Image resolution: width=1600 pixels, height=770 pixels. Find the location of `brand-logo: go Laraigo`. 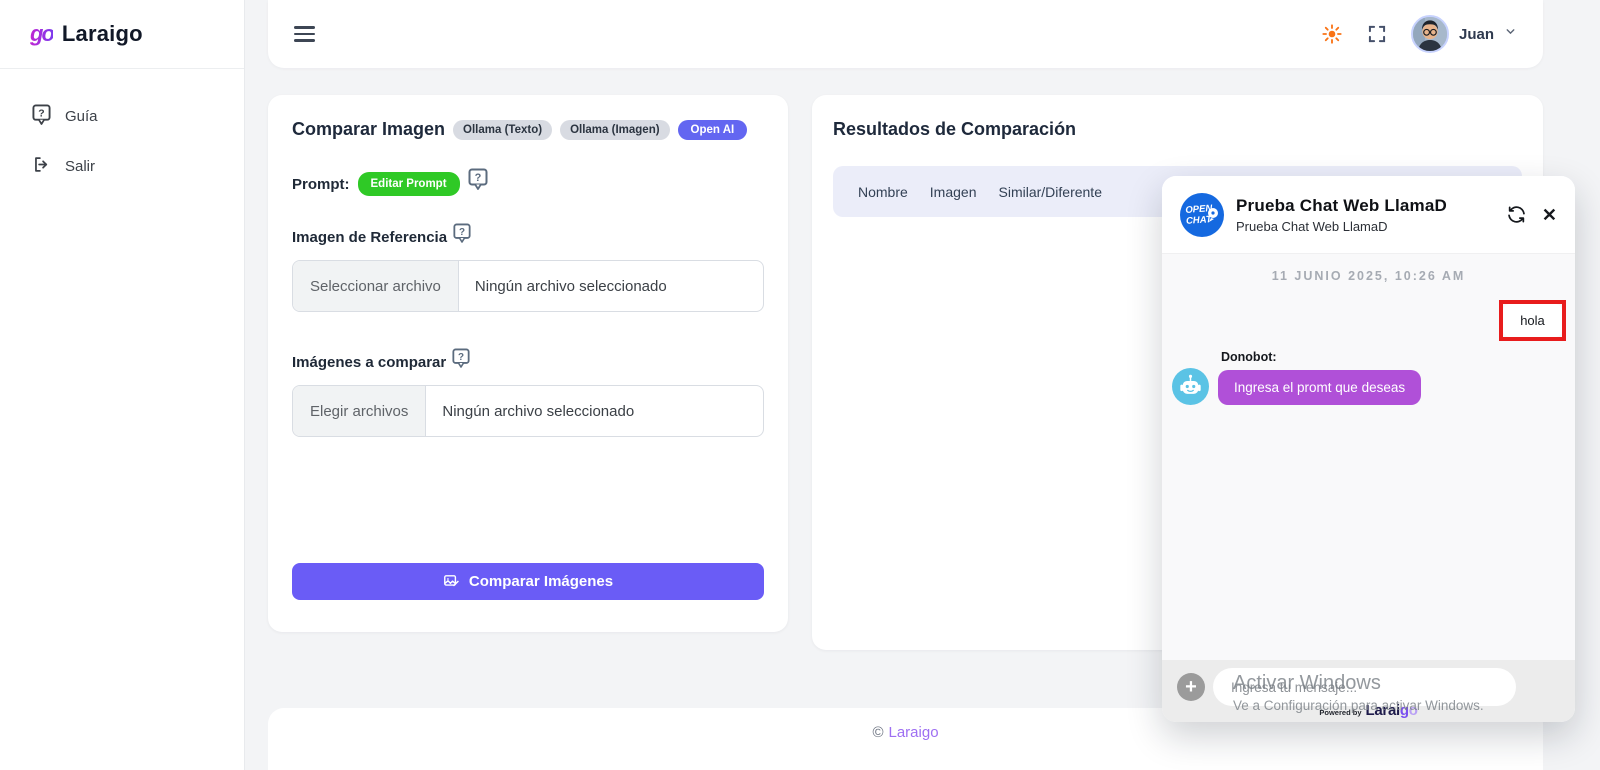

brand-logo: go Laraigo is located at coordinates (122, 34).